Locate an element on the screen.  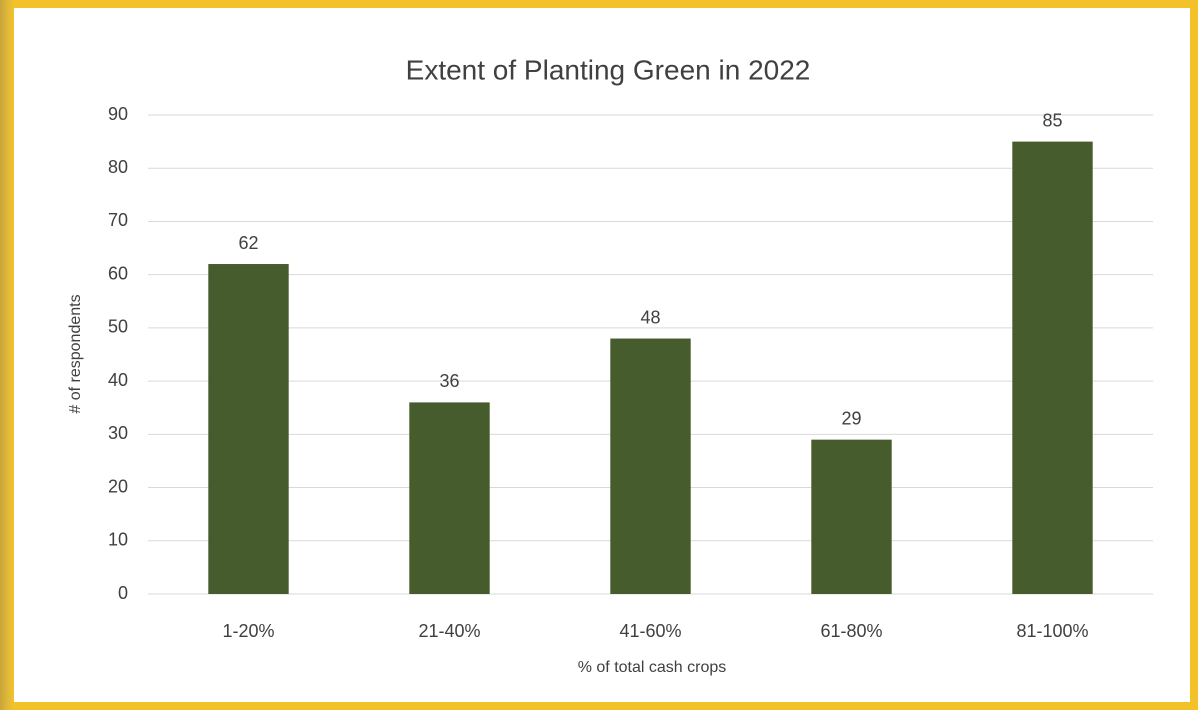
y-tick-label: 90 is located at coordinates (118, 114).